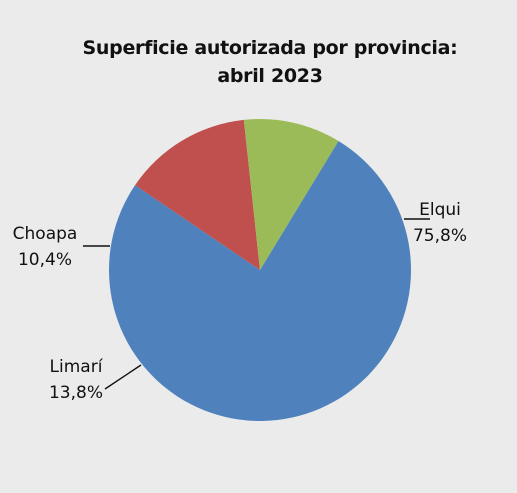 This screenshot has height=493, width=517. I want to click on slice-label-limar: Limarí, so click(77, 367).